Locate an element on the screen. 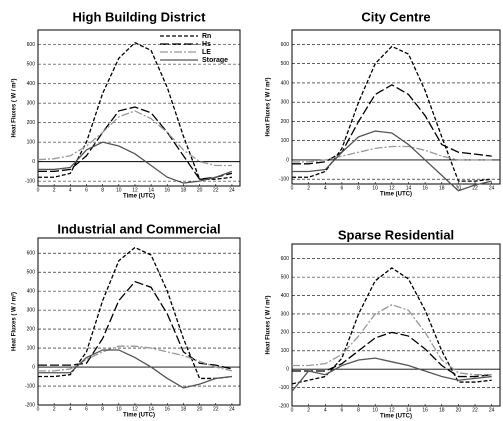 The image size is (503, 421). legend-label: LE is located at coordinates (206, 52).